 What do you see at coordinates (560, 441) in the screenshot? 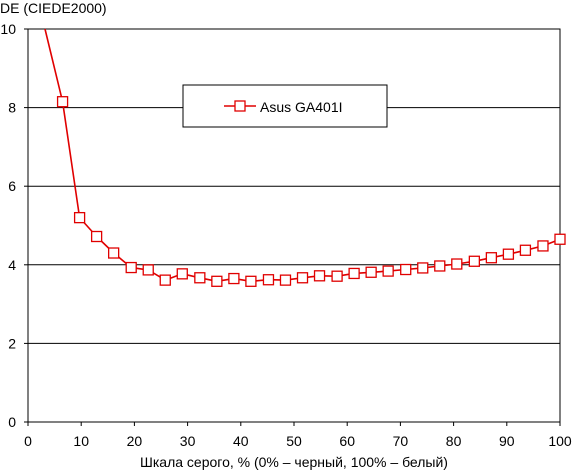
I see `x-tick-label: 100` at bounding box center [560, 441].